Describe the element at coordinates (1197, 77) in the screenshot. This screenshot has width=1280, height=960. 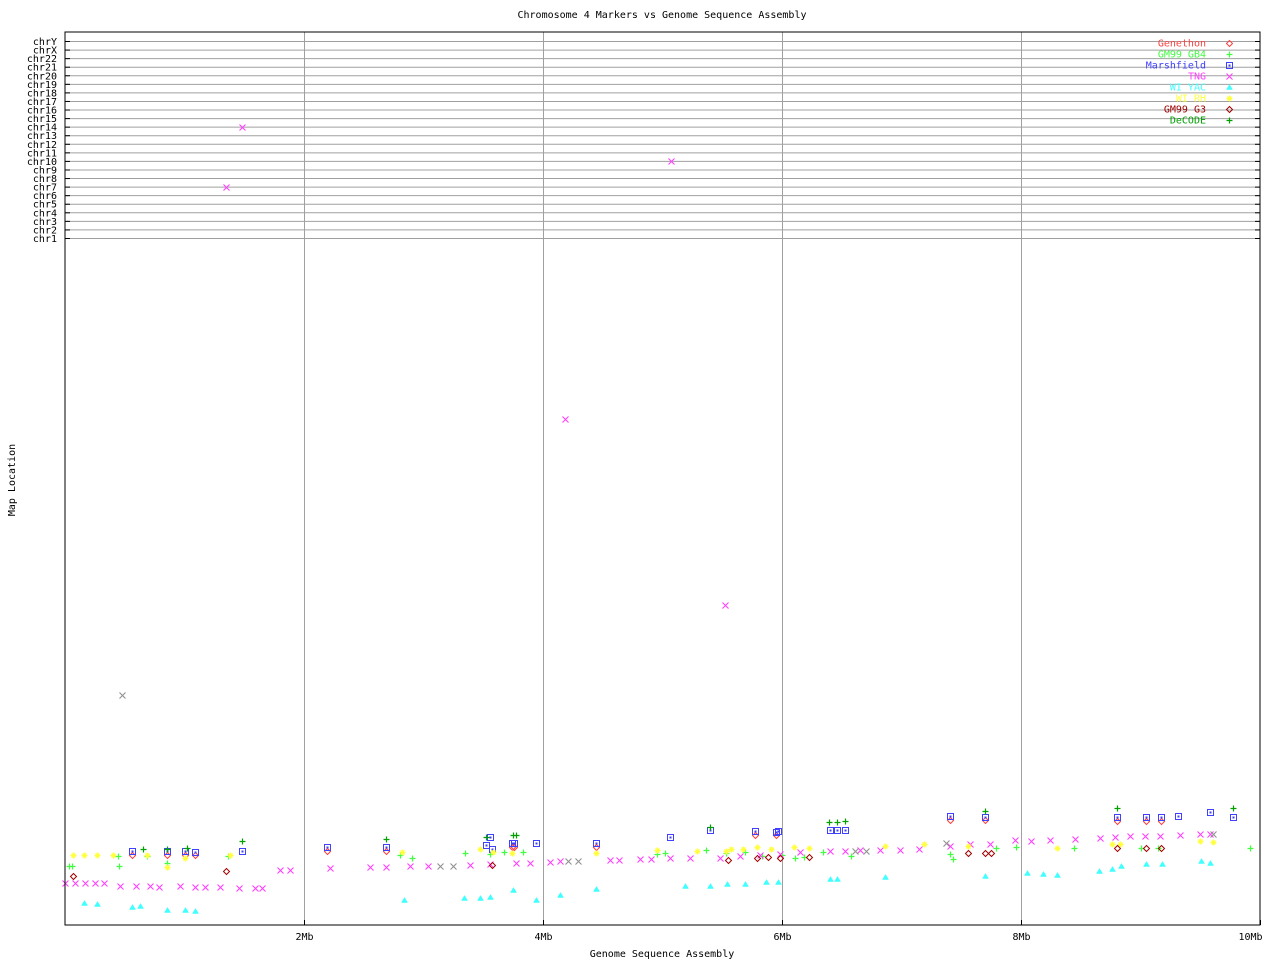
I see `legend-label-tng: TNG` at that location.